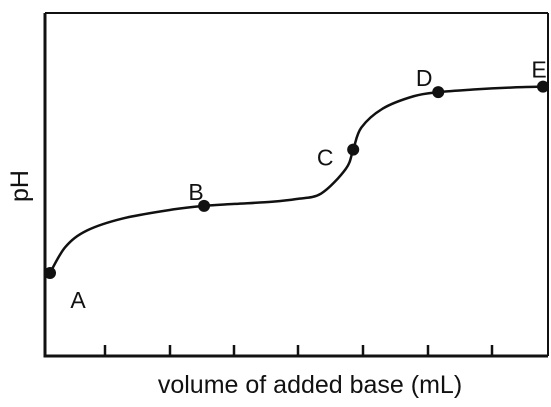  What do you see at coordinates (424, 78) in the screenshot?
I see `point-d-label: D` at bounding box center [424, 78].